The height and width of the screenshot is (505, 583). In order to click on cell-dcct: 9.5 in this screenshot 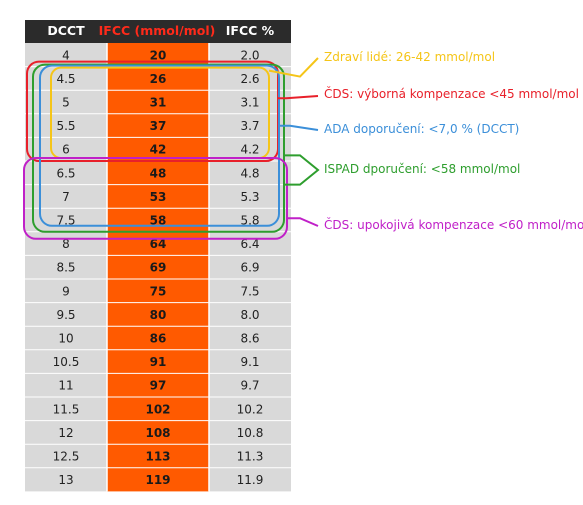, I will do `click(65, 315)`.